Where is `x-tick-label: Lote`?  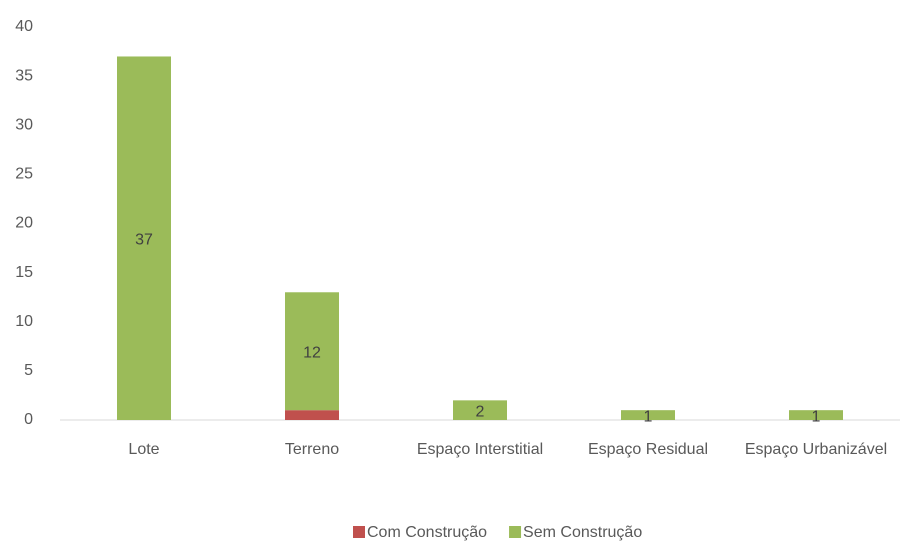 x-tick-label: Lote is located at coordinates (144, 449).